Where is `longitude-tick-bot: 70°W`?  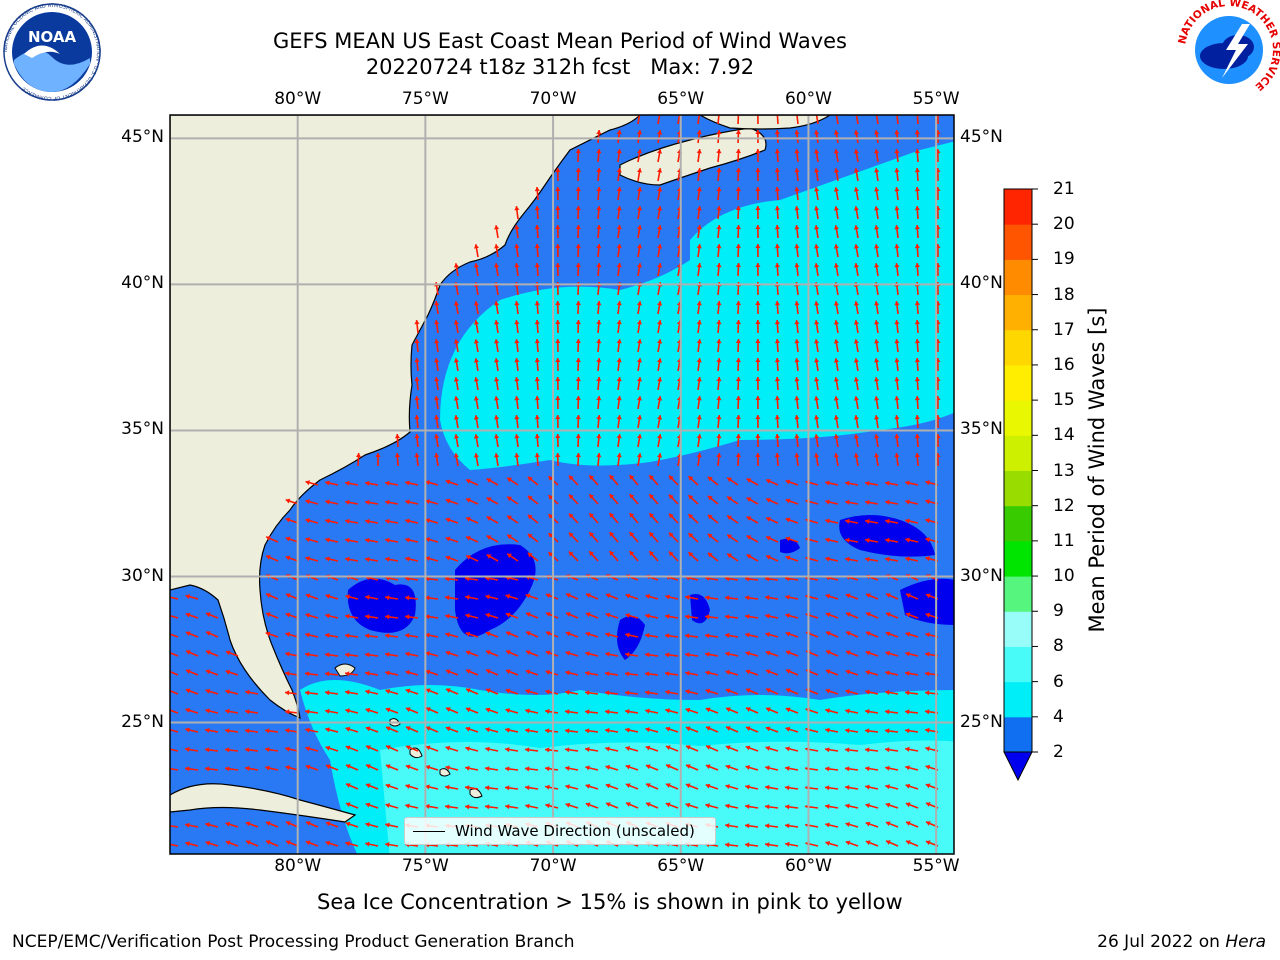 longitude-tick-bot: 70°W is located at coordinates (553, 866).